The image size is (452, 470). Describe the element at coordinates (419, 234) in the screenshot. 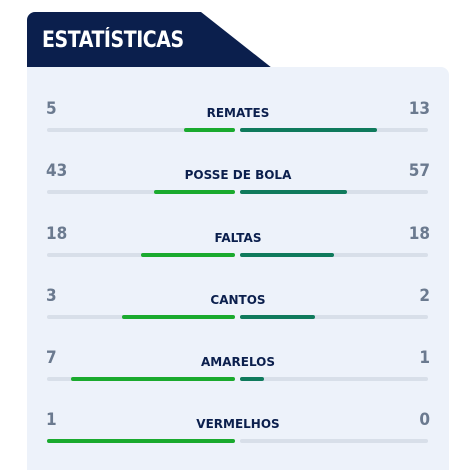

I see `away-value: 18` at that location.